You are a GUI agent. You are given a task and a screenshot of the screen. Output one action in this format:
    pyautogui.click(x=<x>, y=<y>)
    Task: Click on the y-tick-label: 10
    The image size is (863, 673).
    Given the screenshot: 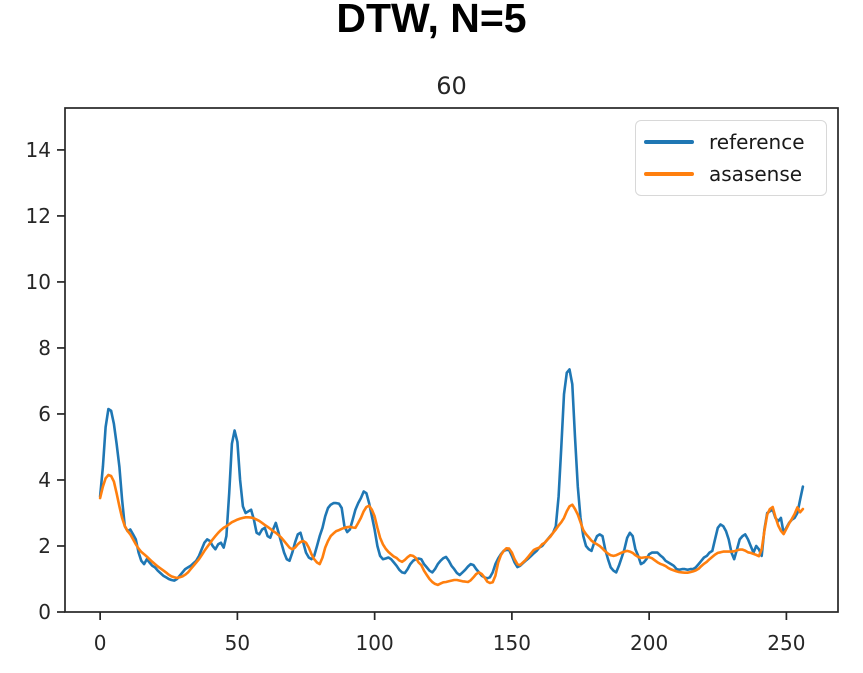 What is the action you would take?
    pyautogui.click(x=38, y=282)
    